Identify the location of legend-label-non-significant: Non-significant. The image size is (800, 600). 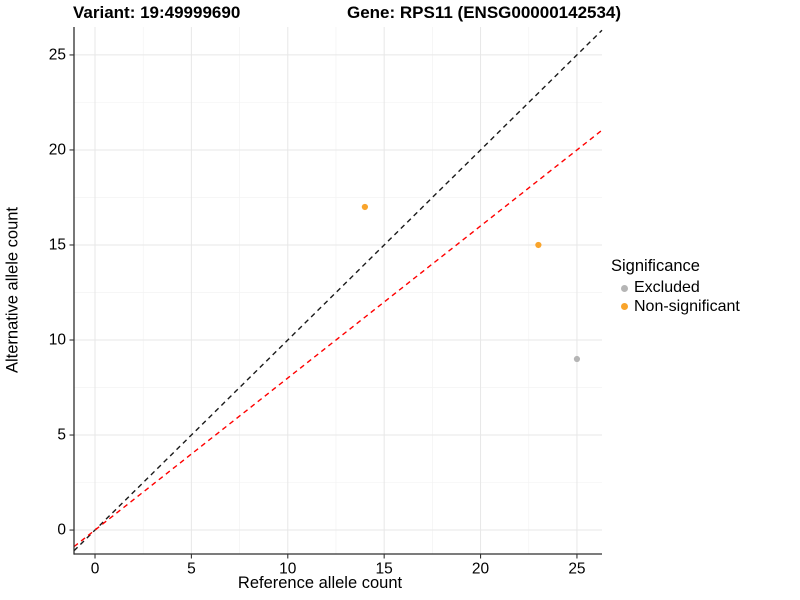
(687, 306).